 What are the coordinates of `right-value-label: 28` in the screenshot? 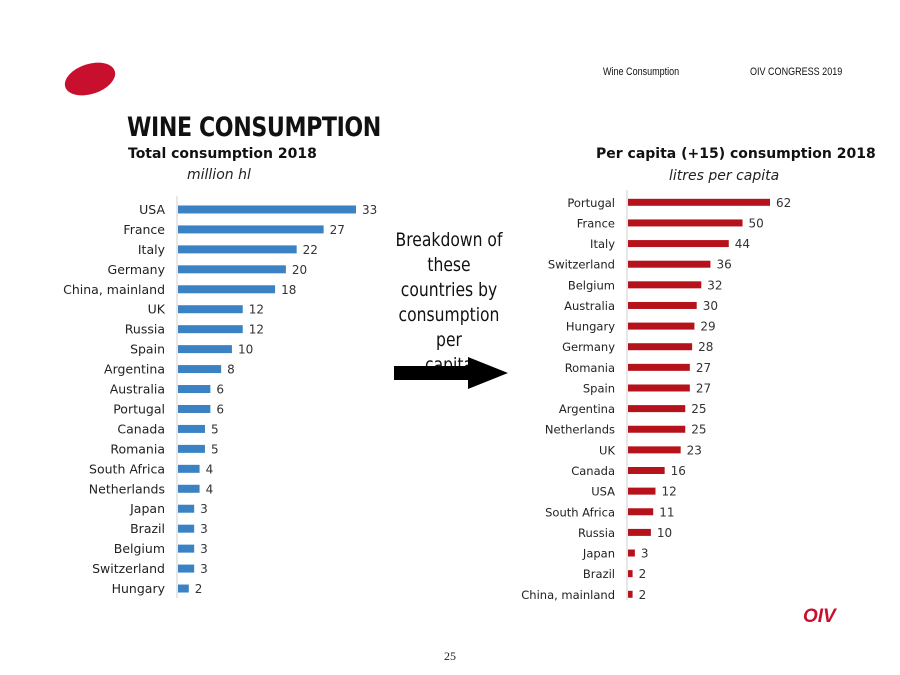 It's located at (705, 347).